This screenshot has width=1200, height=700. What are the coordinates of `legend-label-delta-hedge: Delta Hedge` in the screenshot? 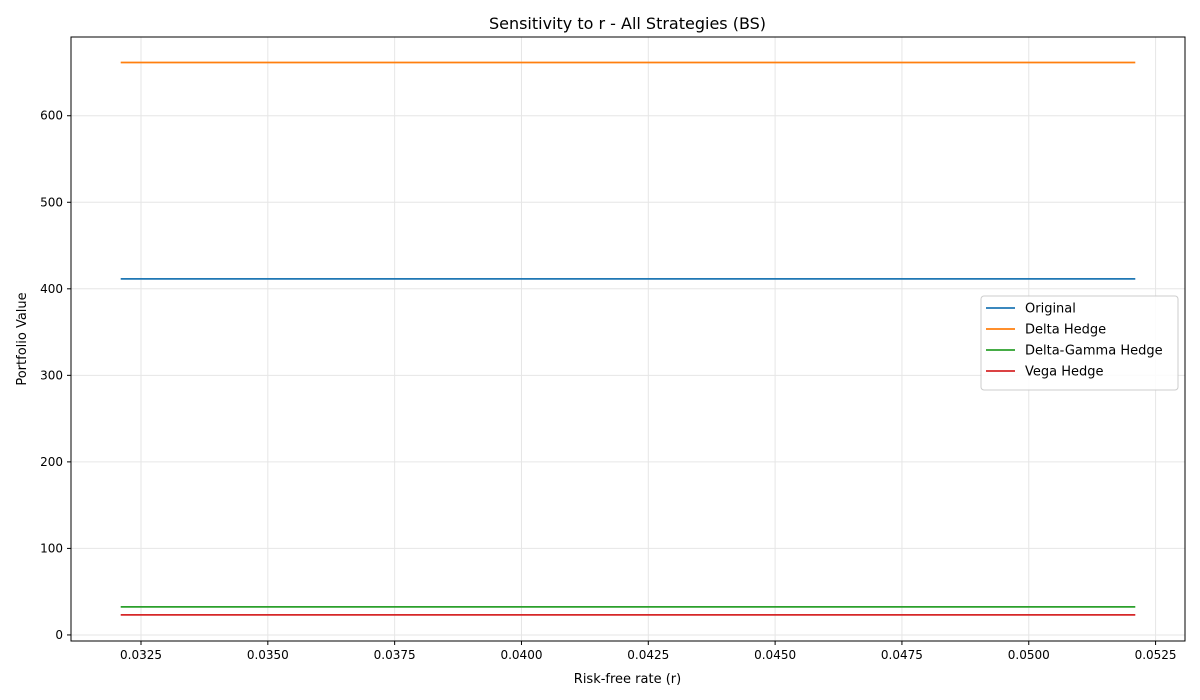 It's located at (1065, 330).